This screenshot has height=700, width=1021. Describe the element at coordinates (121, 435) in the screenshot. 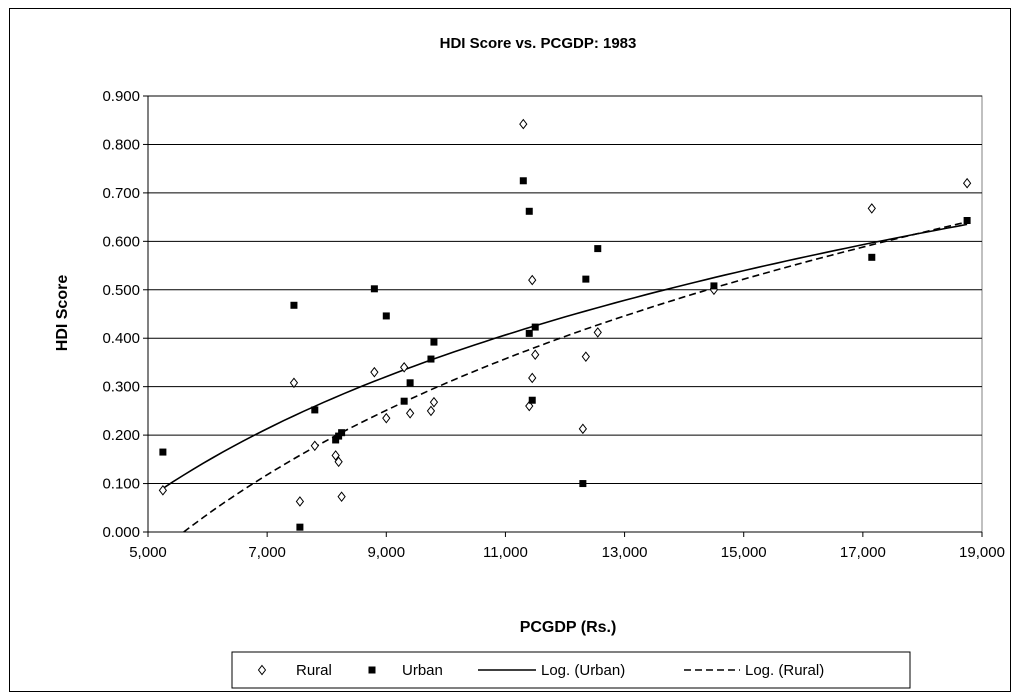

I see `y-tick-label: 0.200` at that location.